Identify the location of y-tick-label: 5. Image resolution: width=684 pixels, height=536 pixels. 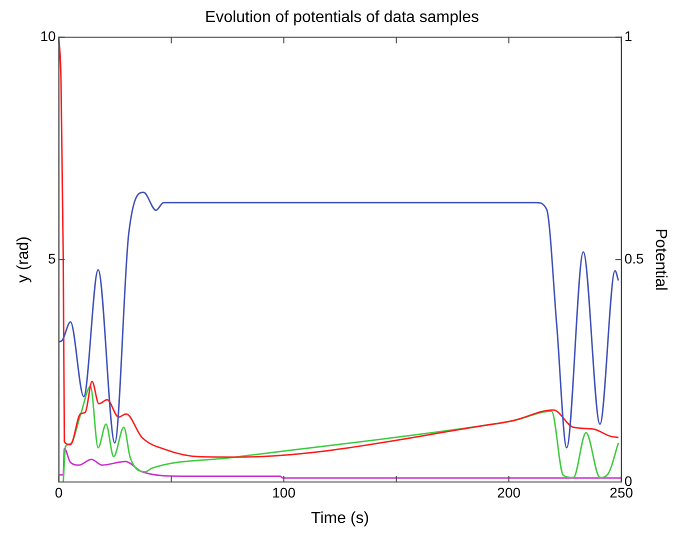
(52, 258).